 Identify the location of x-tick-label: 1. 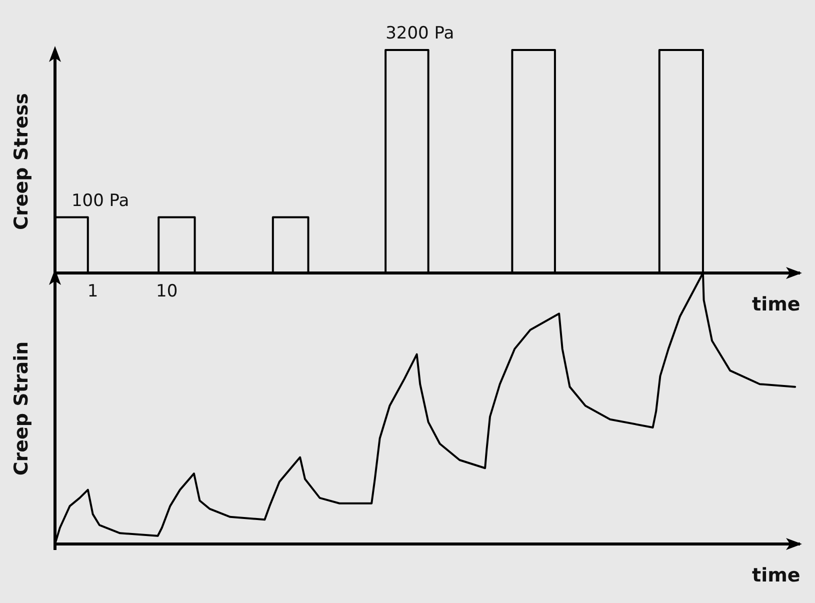
(92, 292).